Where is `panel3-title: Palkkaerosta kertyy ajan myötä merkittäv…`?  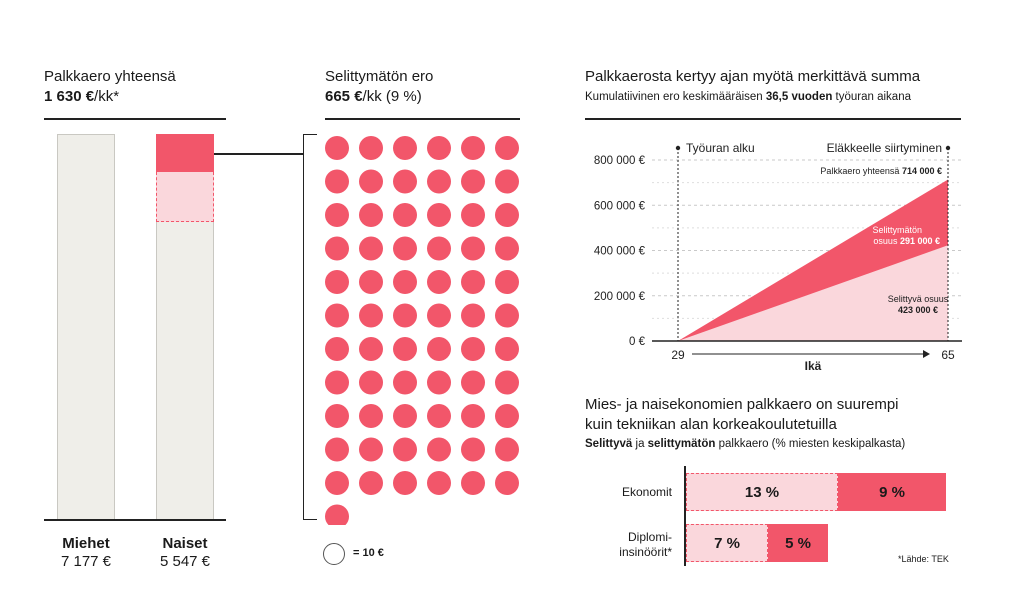
panel3-title: Palkkaerosta kertyy ajan myötä merkittäv… is located at coordinates (753, 76).